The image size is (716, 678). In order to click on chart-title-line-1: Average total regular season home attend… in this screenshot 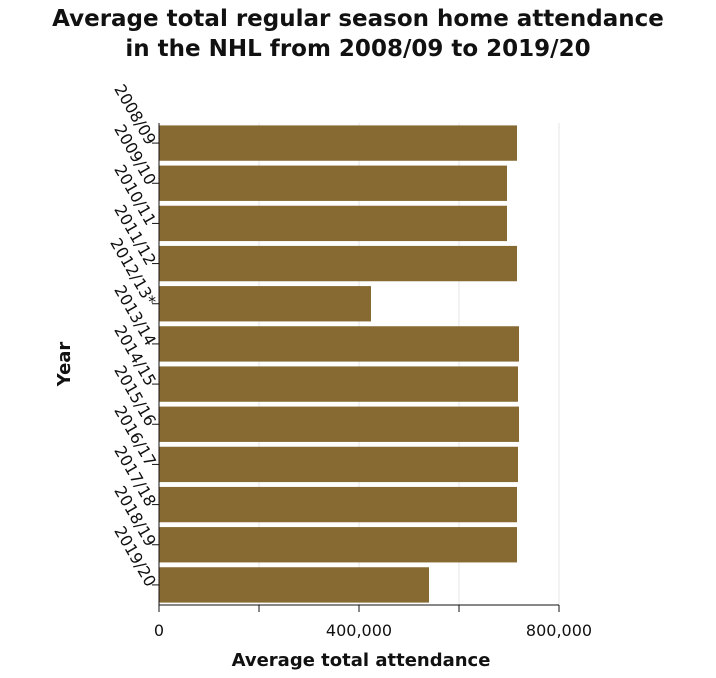, I will do `click(358, 19)`.